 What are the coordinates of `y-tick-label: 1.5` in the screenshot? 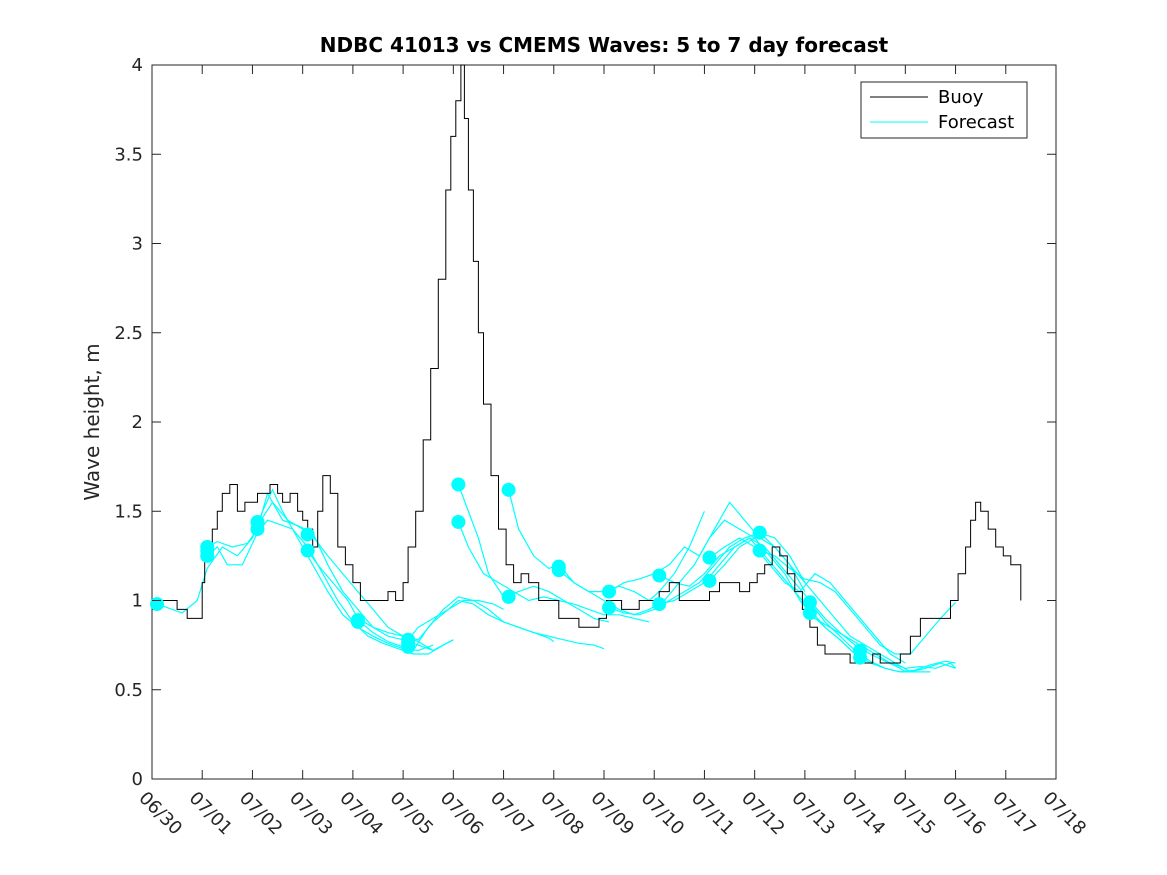 It's located at (128, 511).